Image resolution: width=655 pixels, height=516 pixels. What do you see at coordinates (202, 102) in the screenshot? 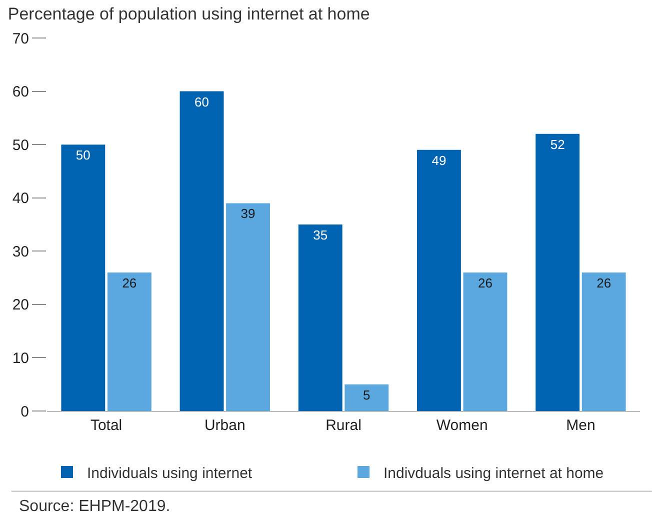
I see `data-label: 60` at bounding box center [202, 102].